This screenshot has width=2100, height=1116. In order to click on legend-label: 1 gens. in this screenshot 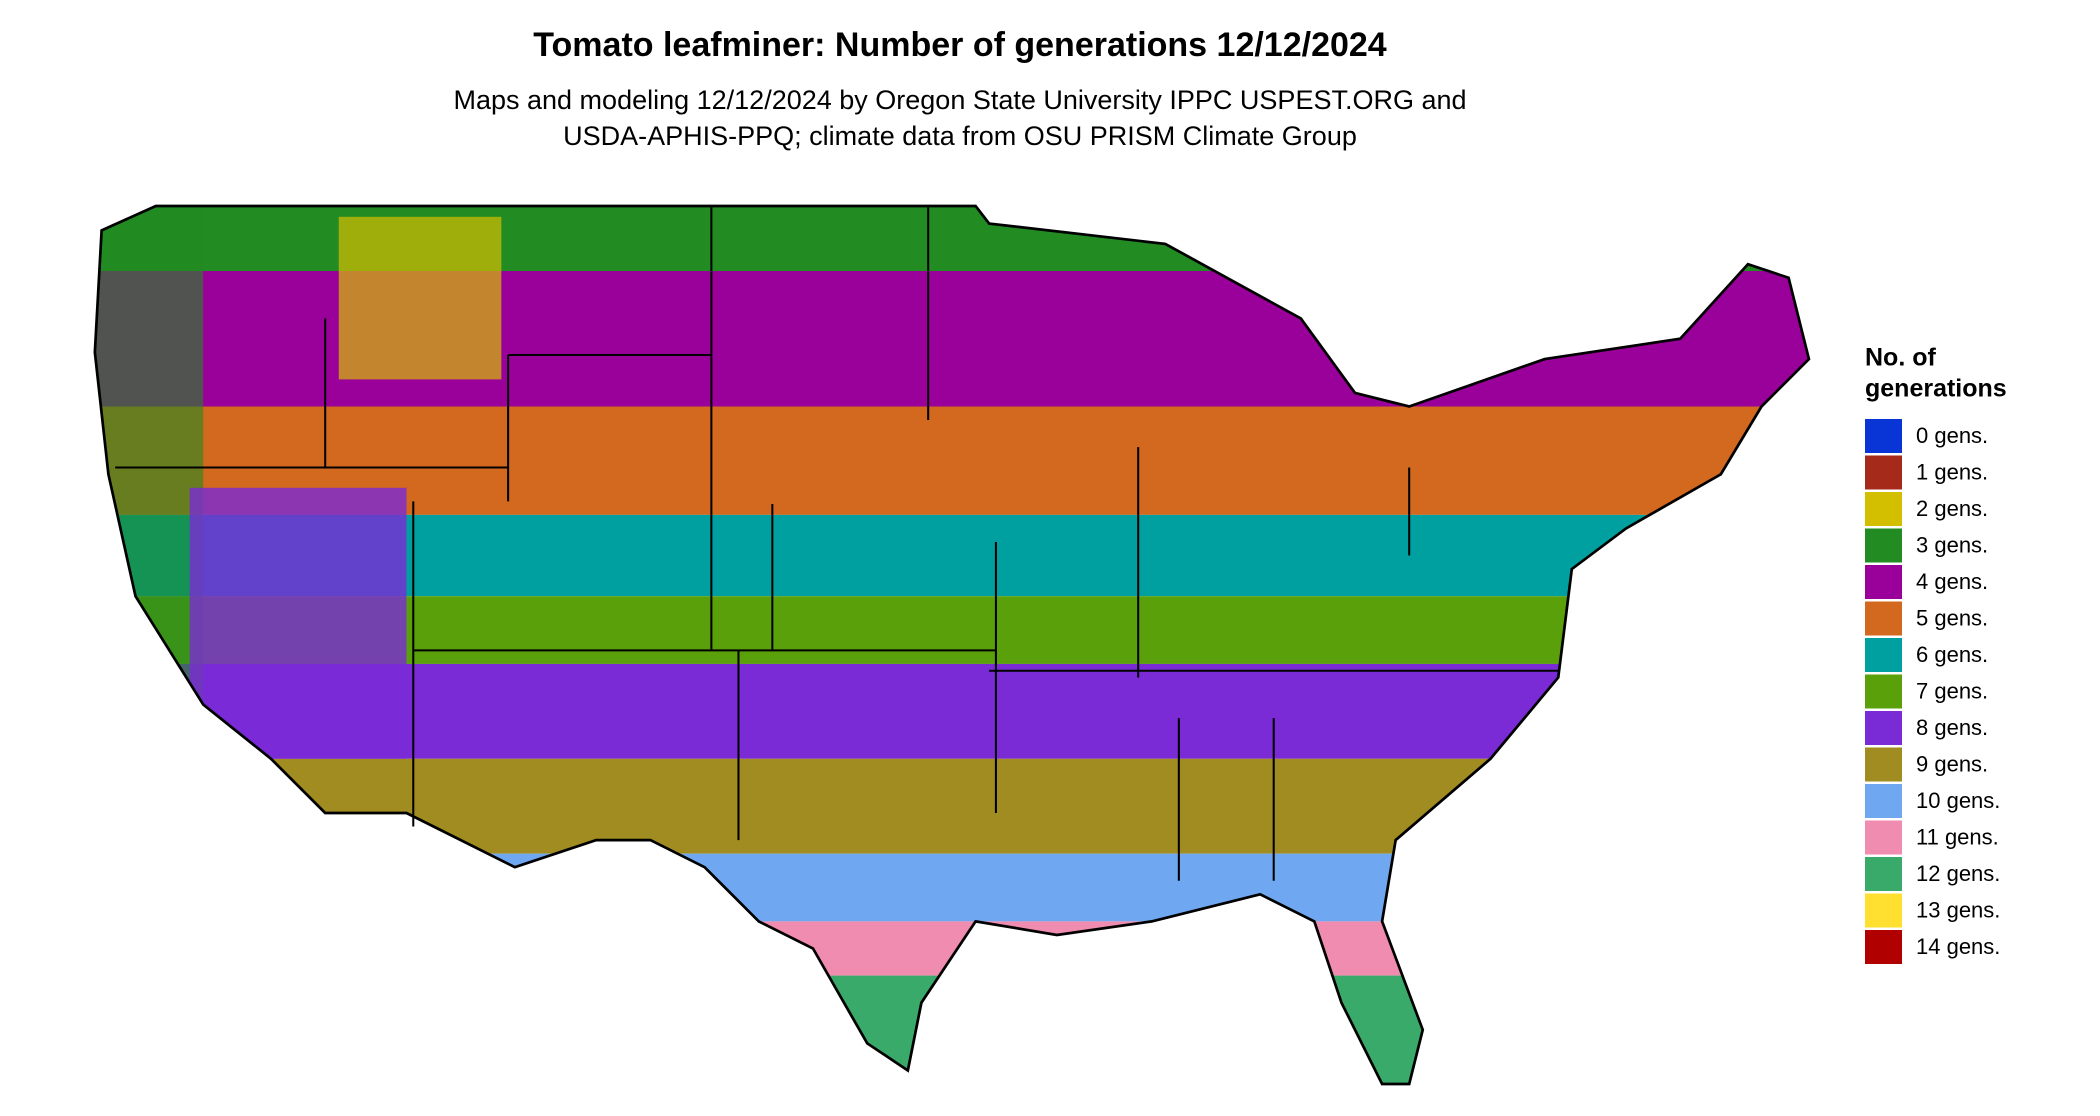, I will do `click(1952, 471)`.